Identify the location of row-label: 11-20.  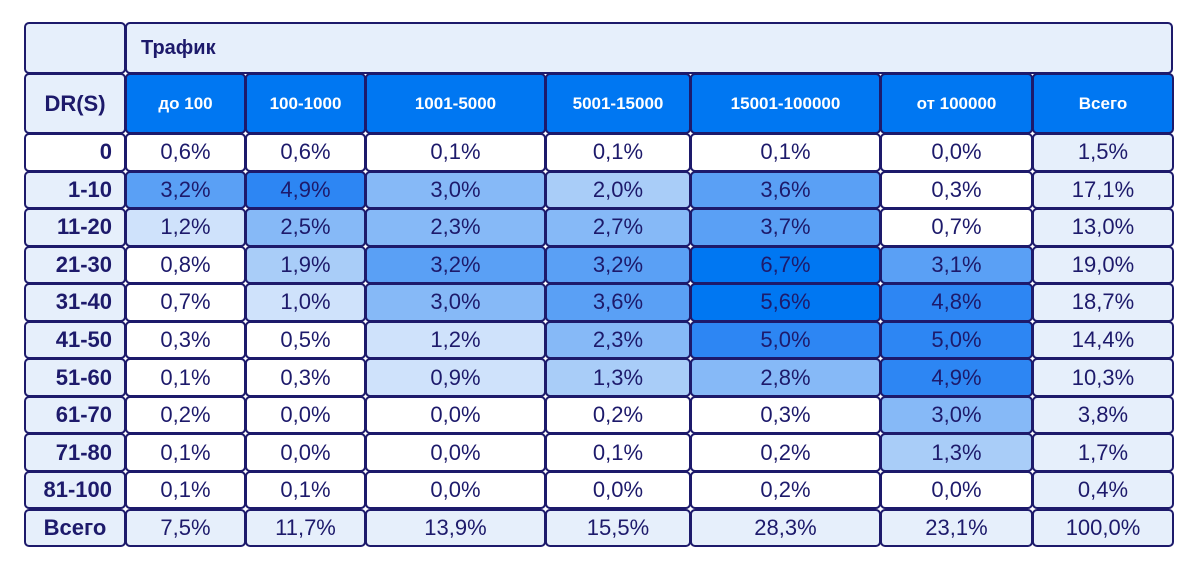
(75, 227).